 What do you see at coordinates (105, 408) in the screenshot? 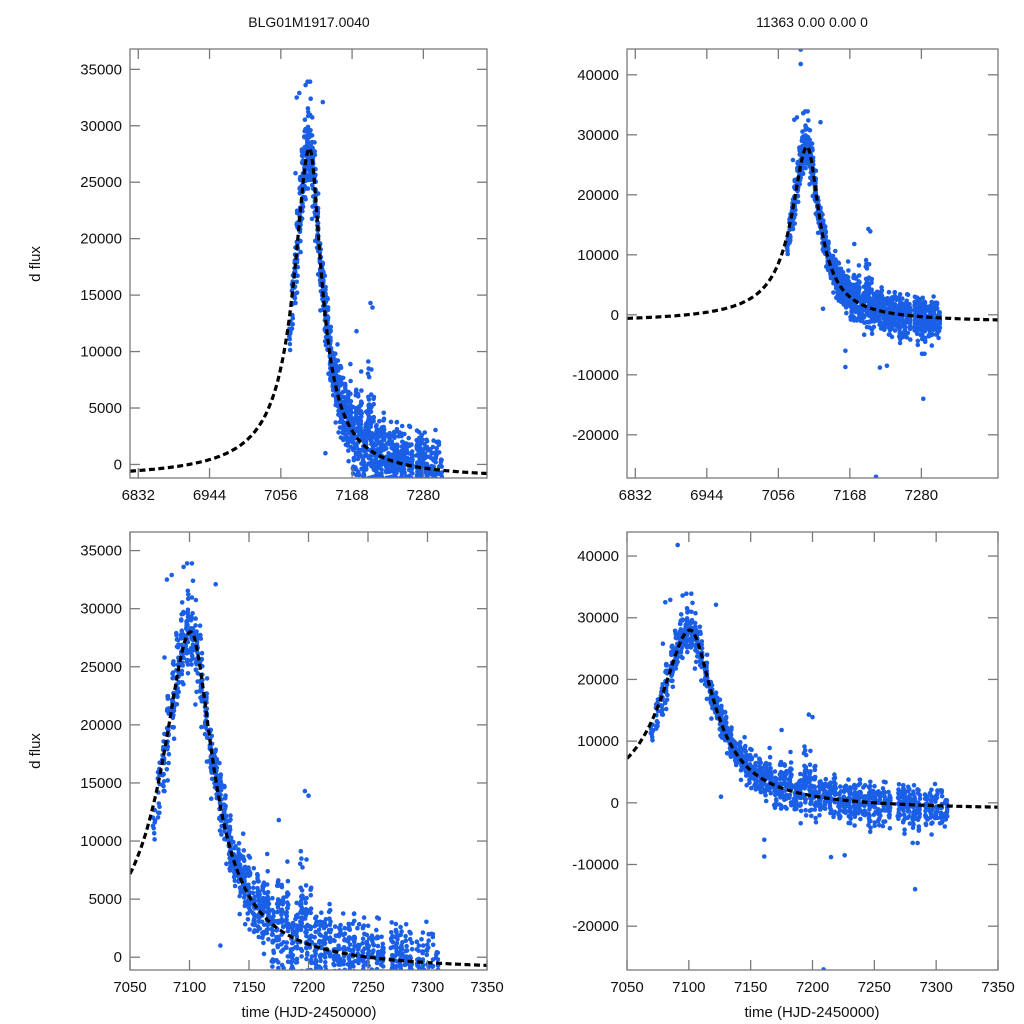
I see `y-tick-label: 5000` at bounding box center [105, 408].